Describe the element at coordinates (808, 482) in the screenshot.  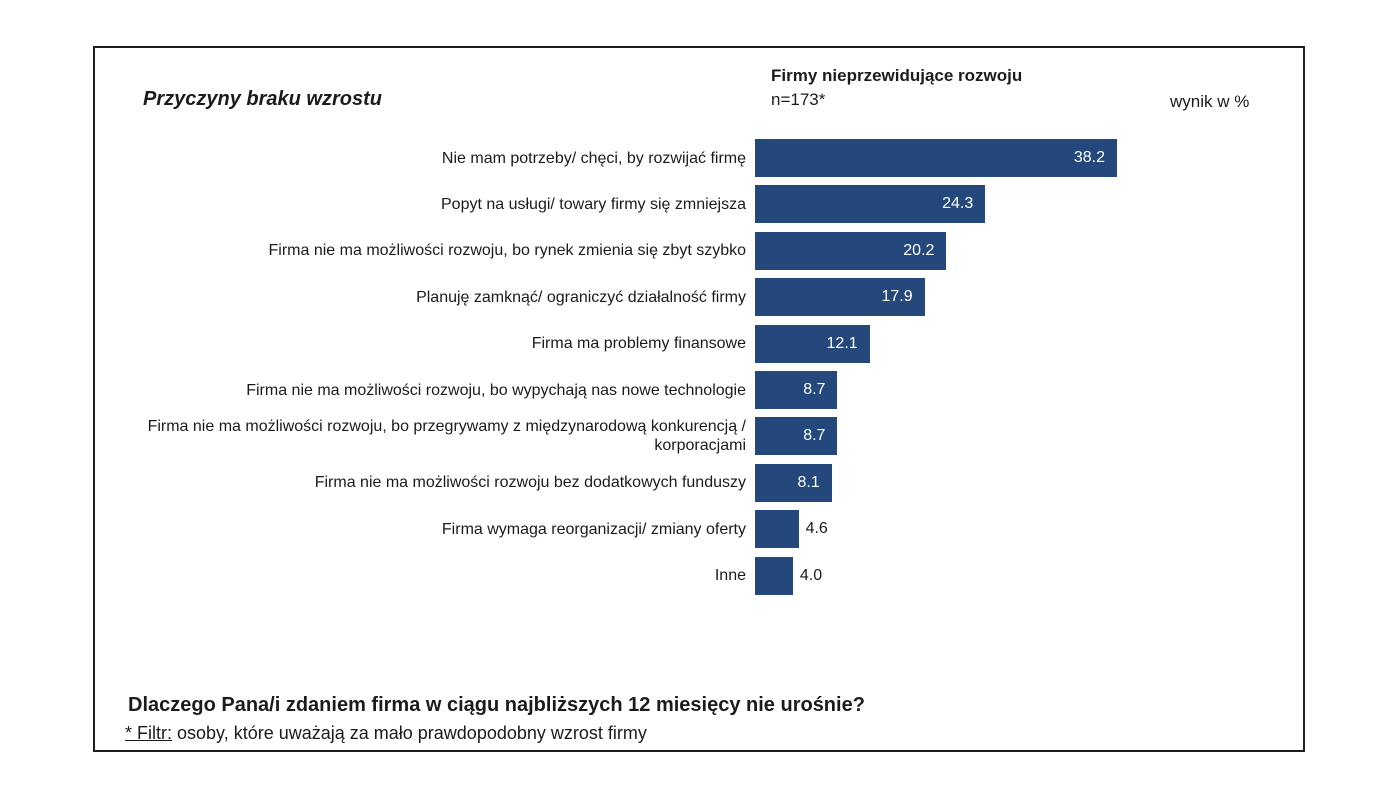
I see `bar-value-label: 8.1` at that location.